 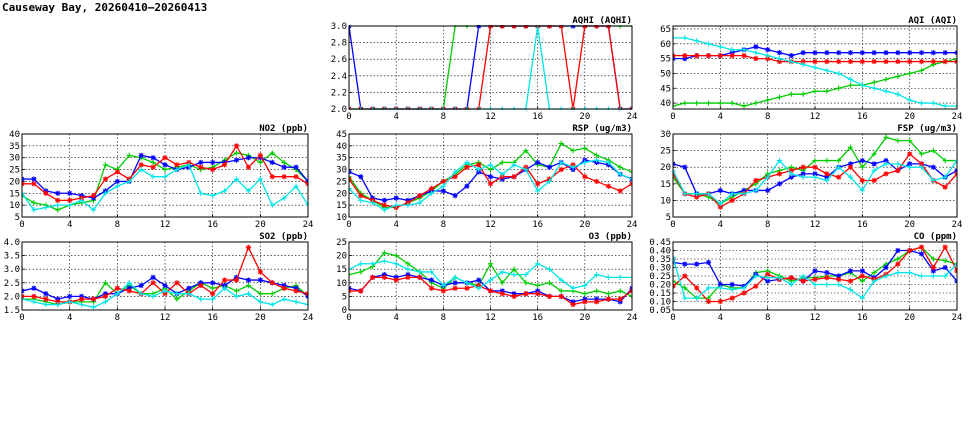 What do you see at coordinates (767, 225) in the screenshot?
I see `x-tick-label: 8` at bounding box center [767, 225].